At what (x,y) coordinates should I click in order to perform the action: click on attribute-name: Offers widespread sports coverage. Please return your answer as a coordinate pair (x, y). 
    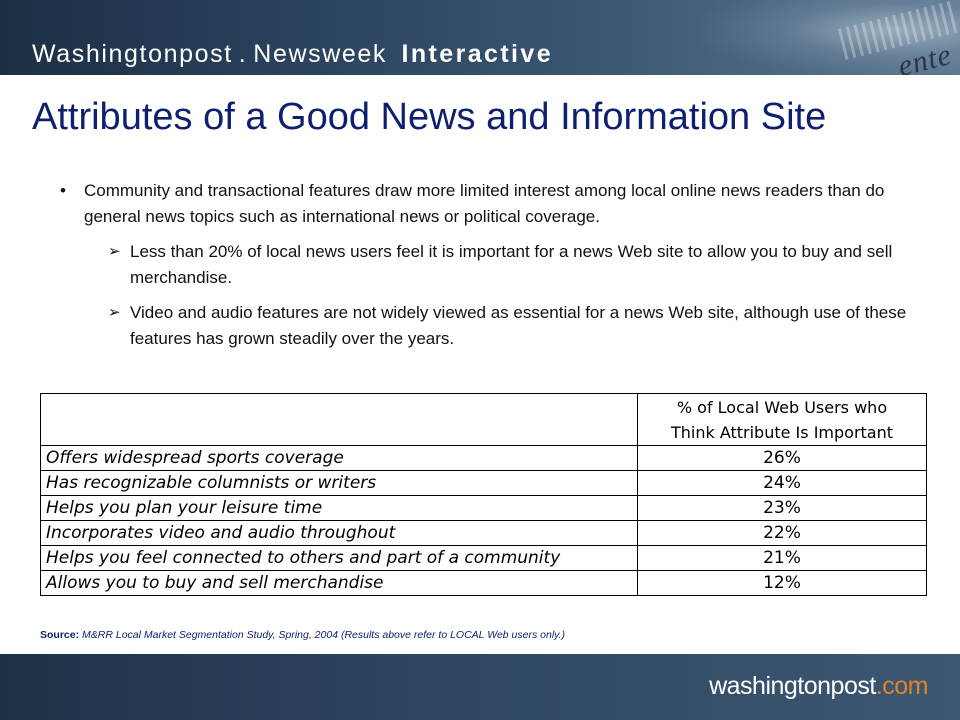
    Looking at the image, I should click on (339, 458).